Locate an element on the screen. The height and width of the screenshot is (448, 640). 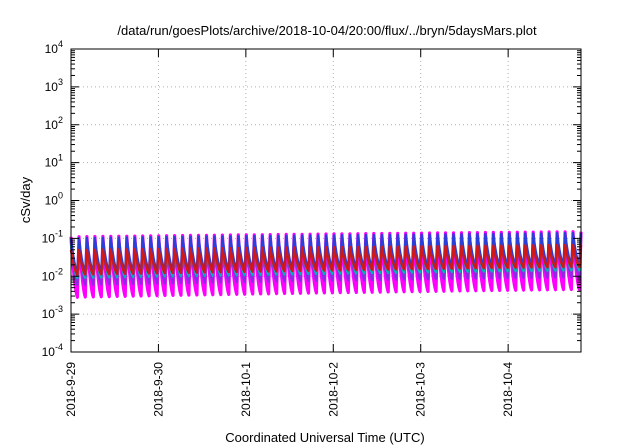
x-tick-label: 2018-9-30 is located at coordinates (158, 389).